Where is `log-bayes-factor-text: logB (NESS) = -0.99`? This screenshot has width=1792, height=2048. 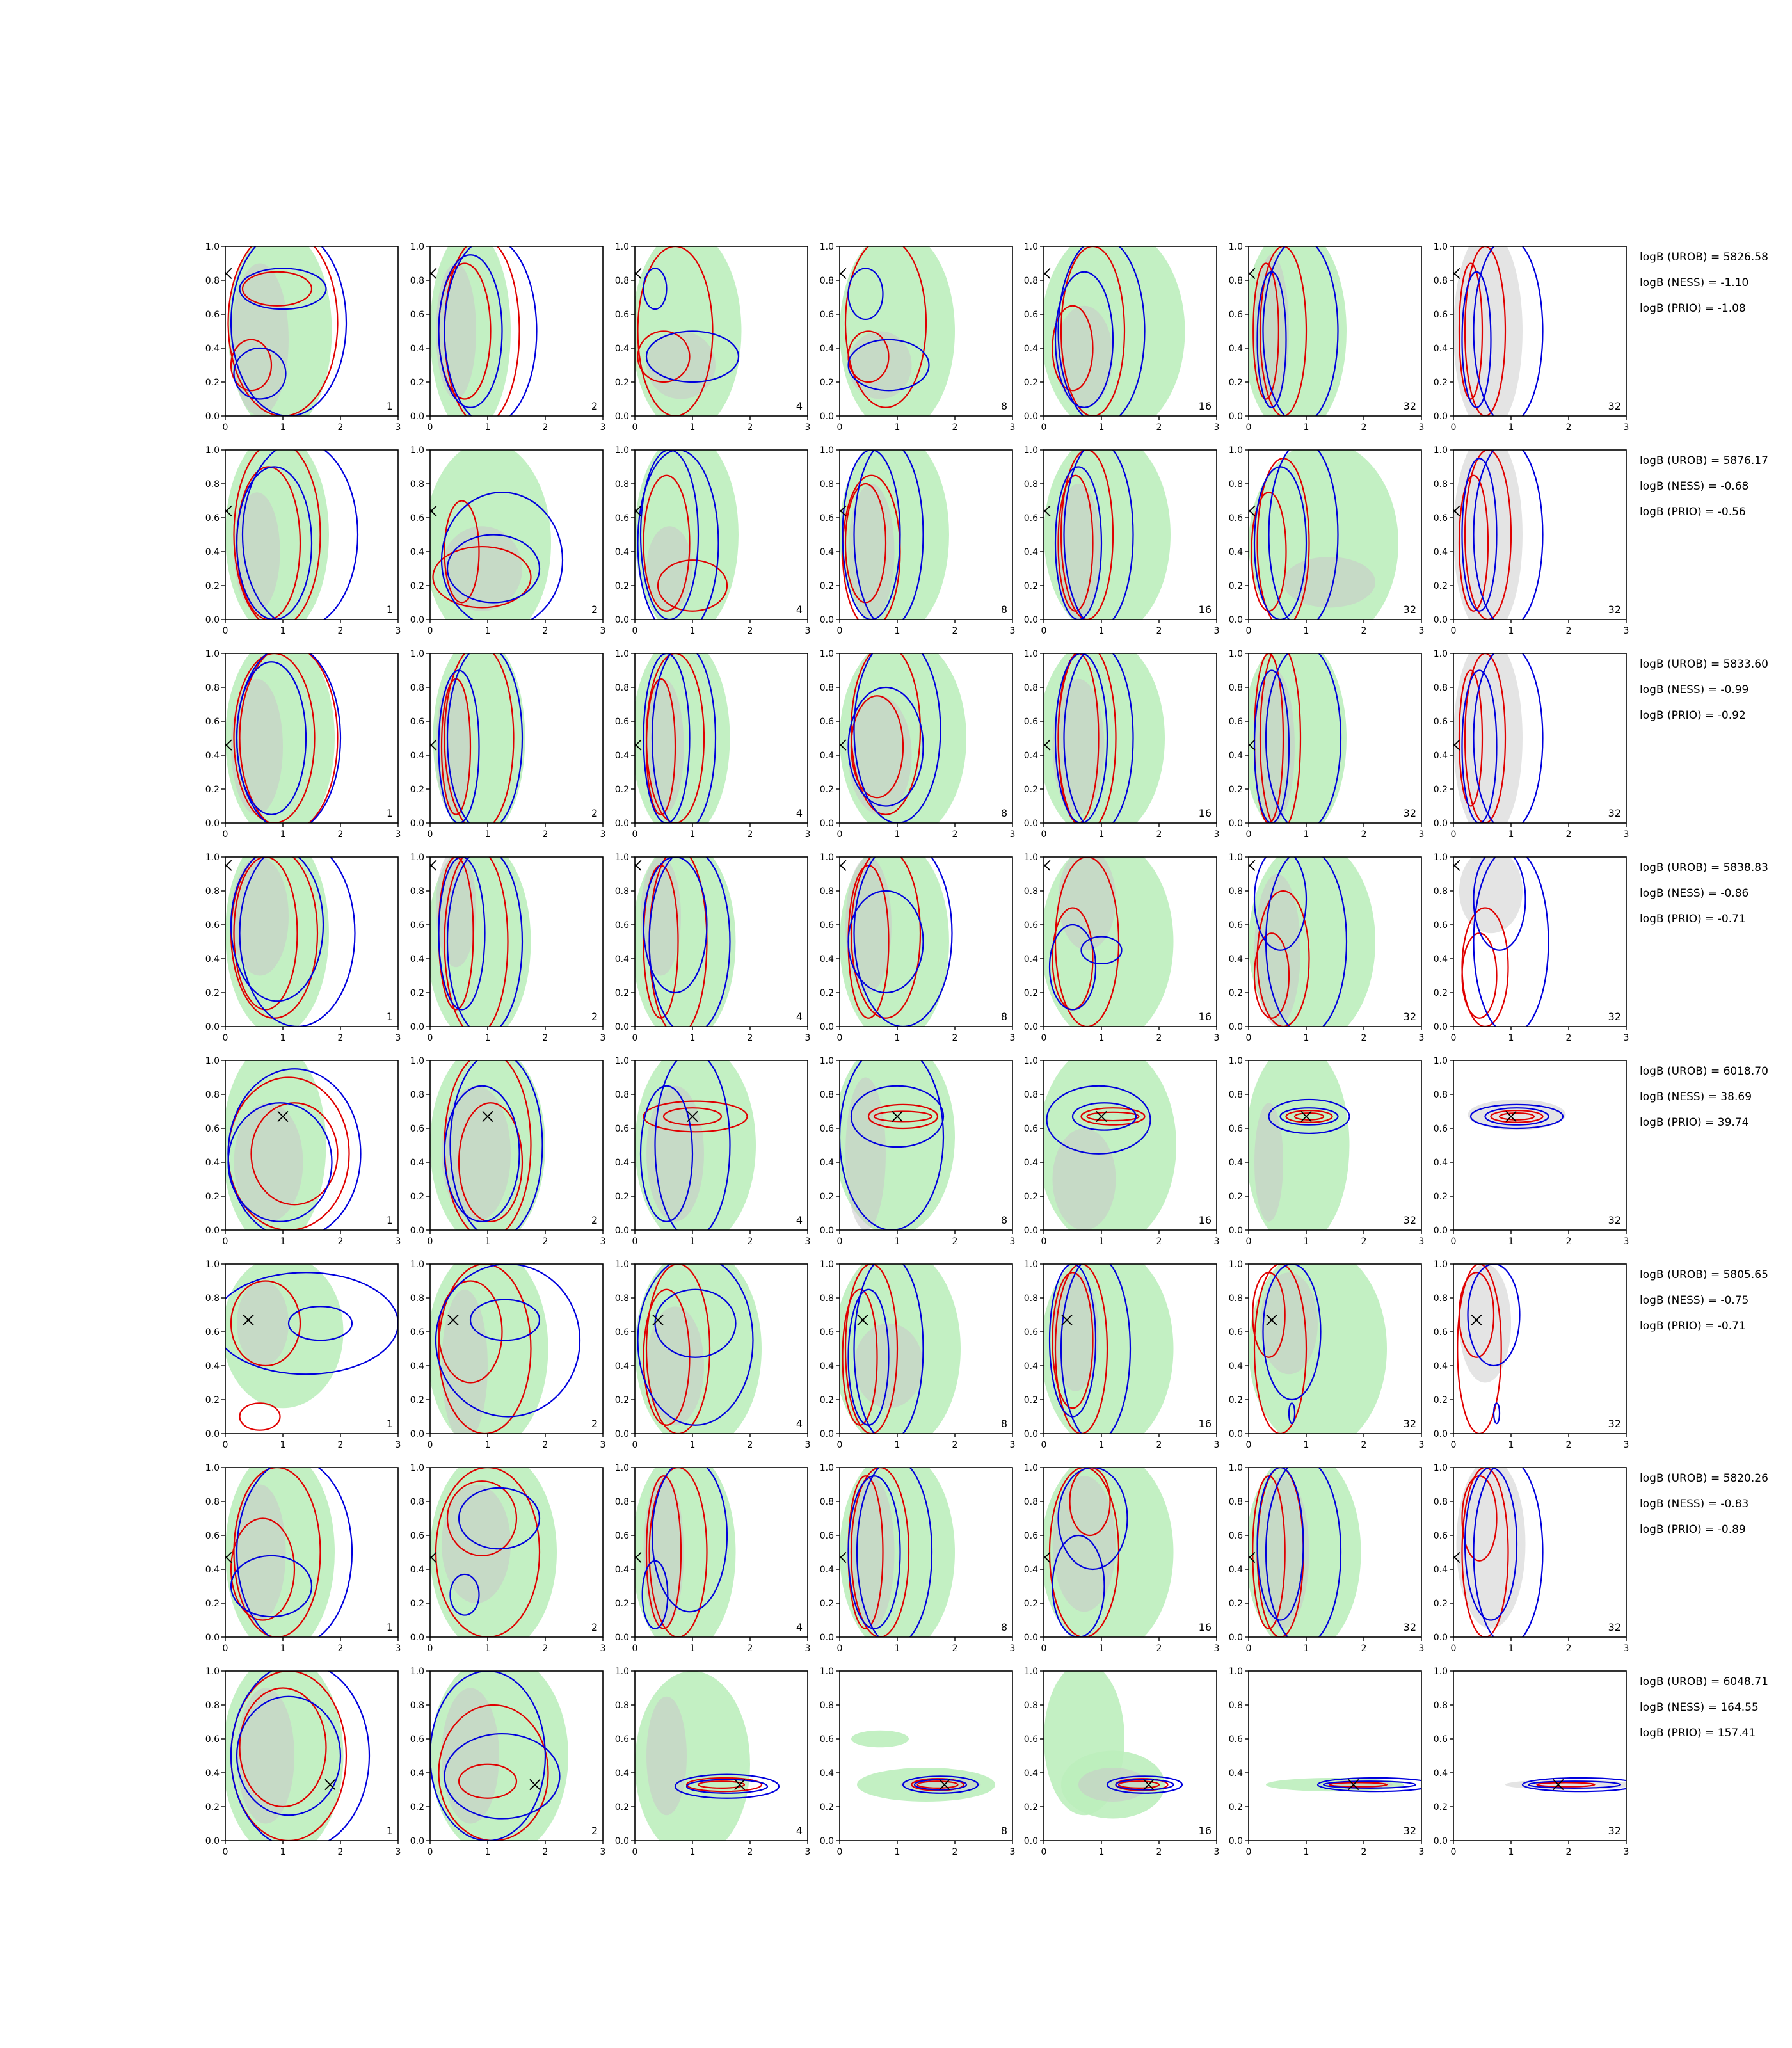
log-bayes-factor-text: logB (NESS) = -0.99 is located at coordinates (1694, 690).